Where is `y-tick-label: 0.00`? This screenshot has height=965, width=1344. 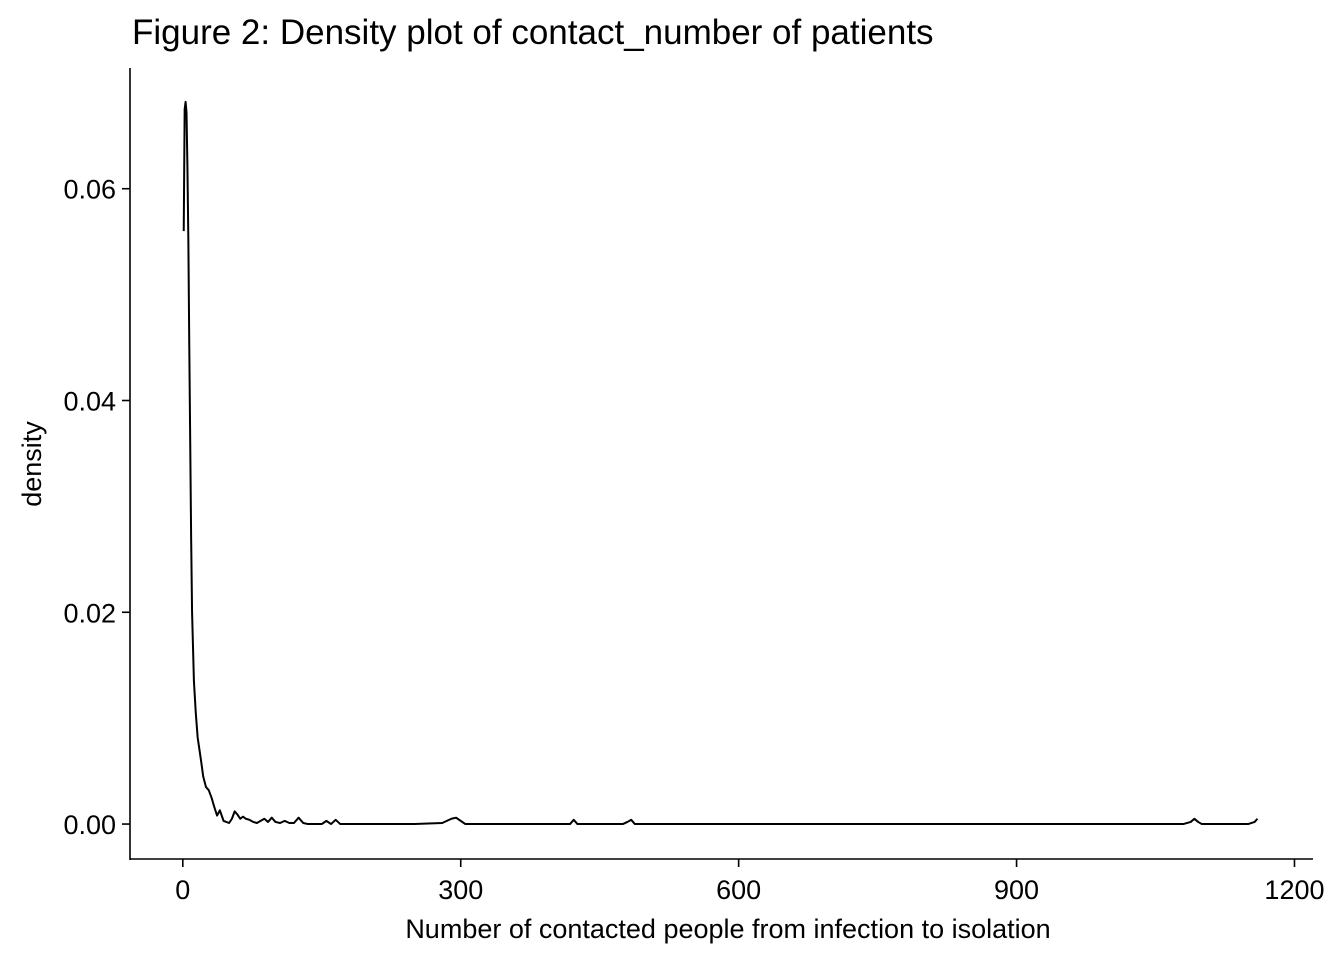
y-tick-label: 0.00 is located at coordinates (89, 825).